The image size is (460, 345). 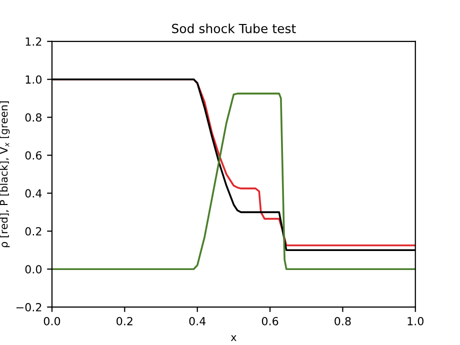 I want to click on y-tick-label: 0.4, so click(x=33, y=193).